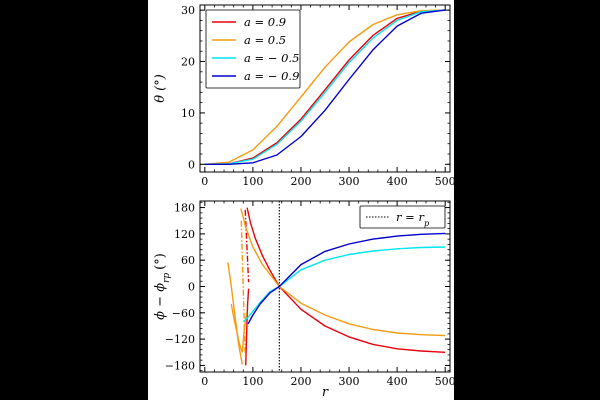 The width and height of the screenshot is (600, 400). I want to click on y-tick-label: 10, so click(188, 113).